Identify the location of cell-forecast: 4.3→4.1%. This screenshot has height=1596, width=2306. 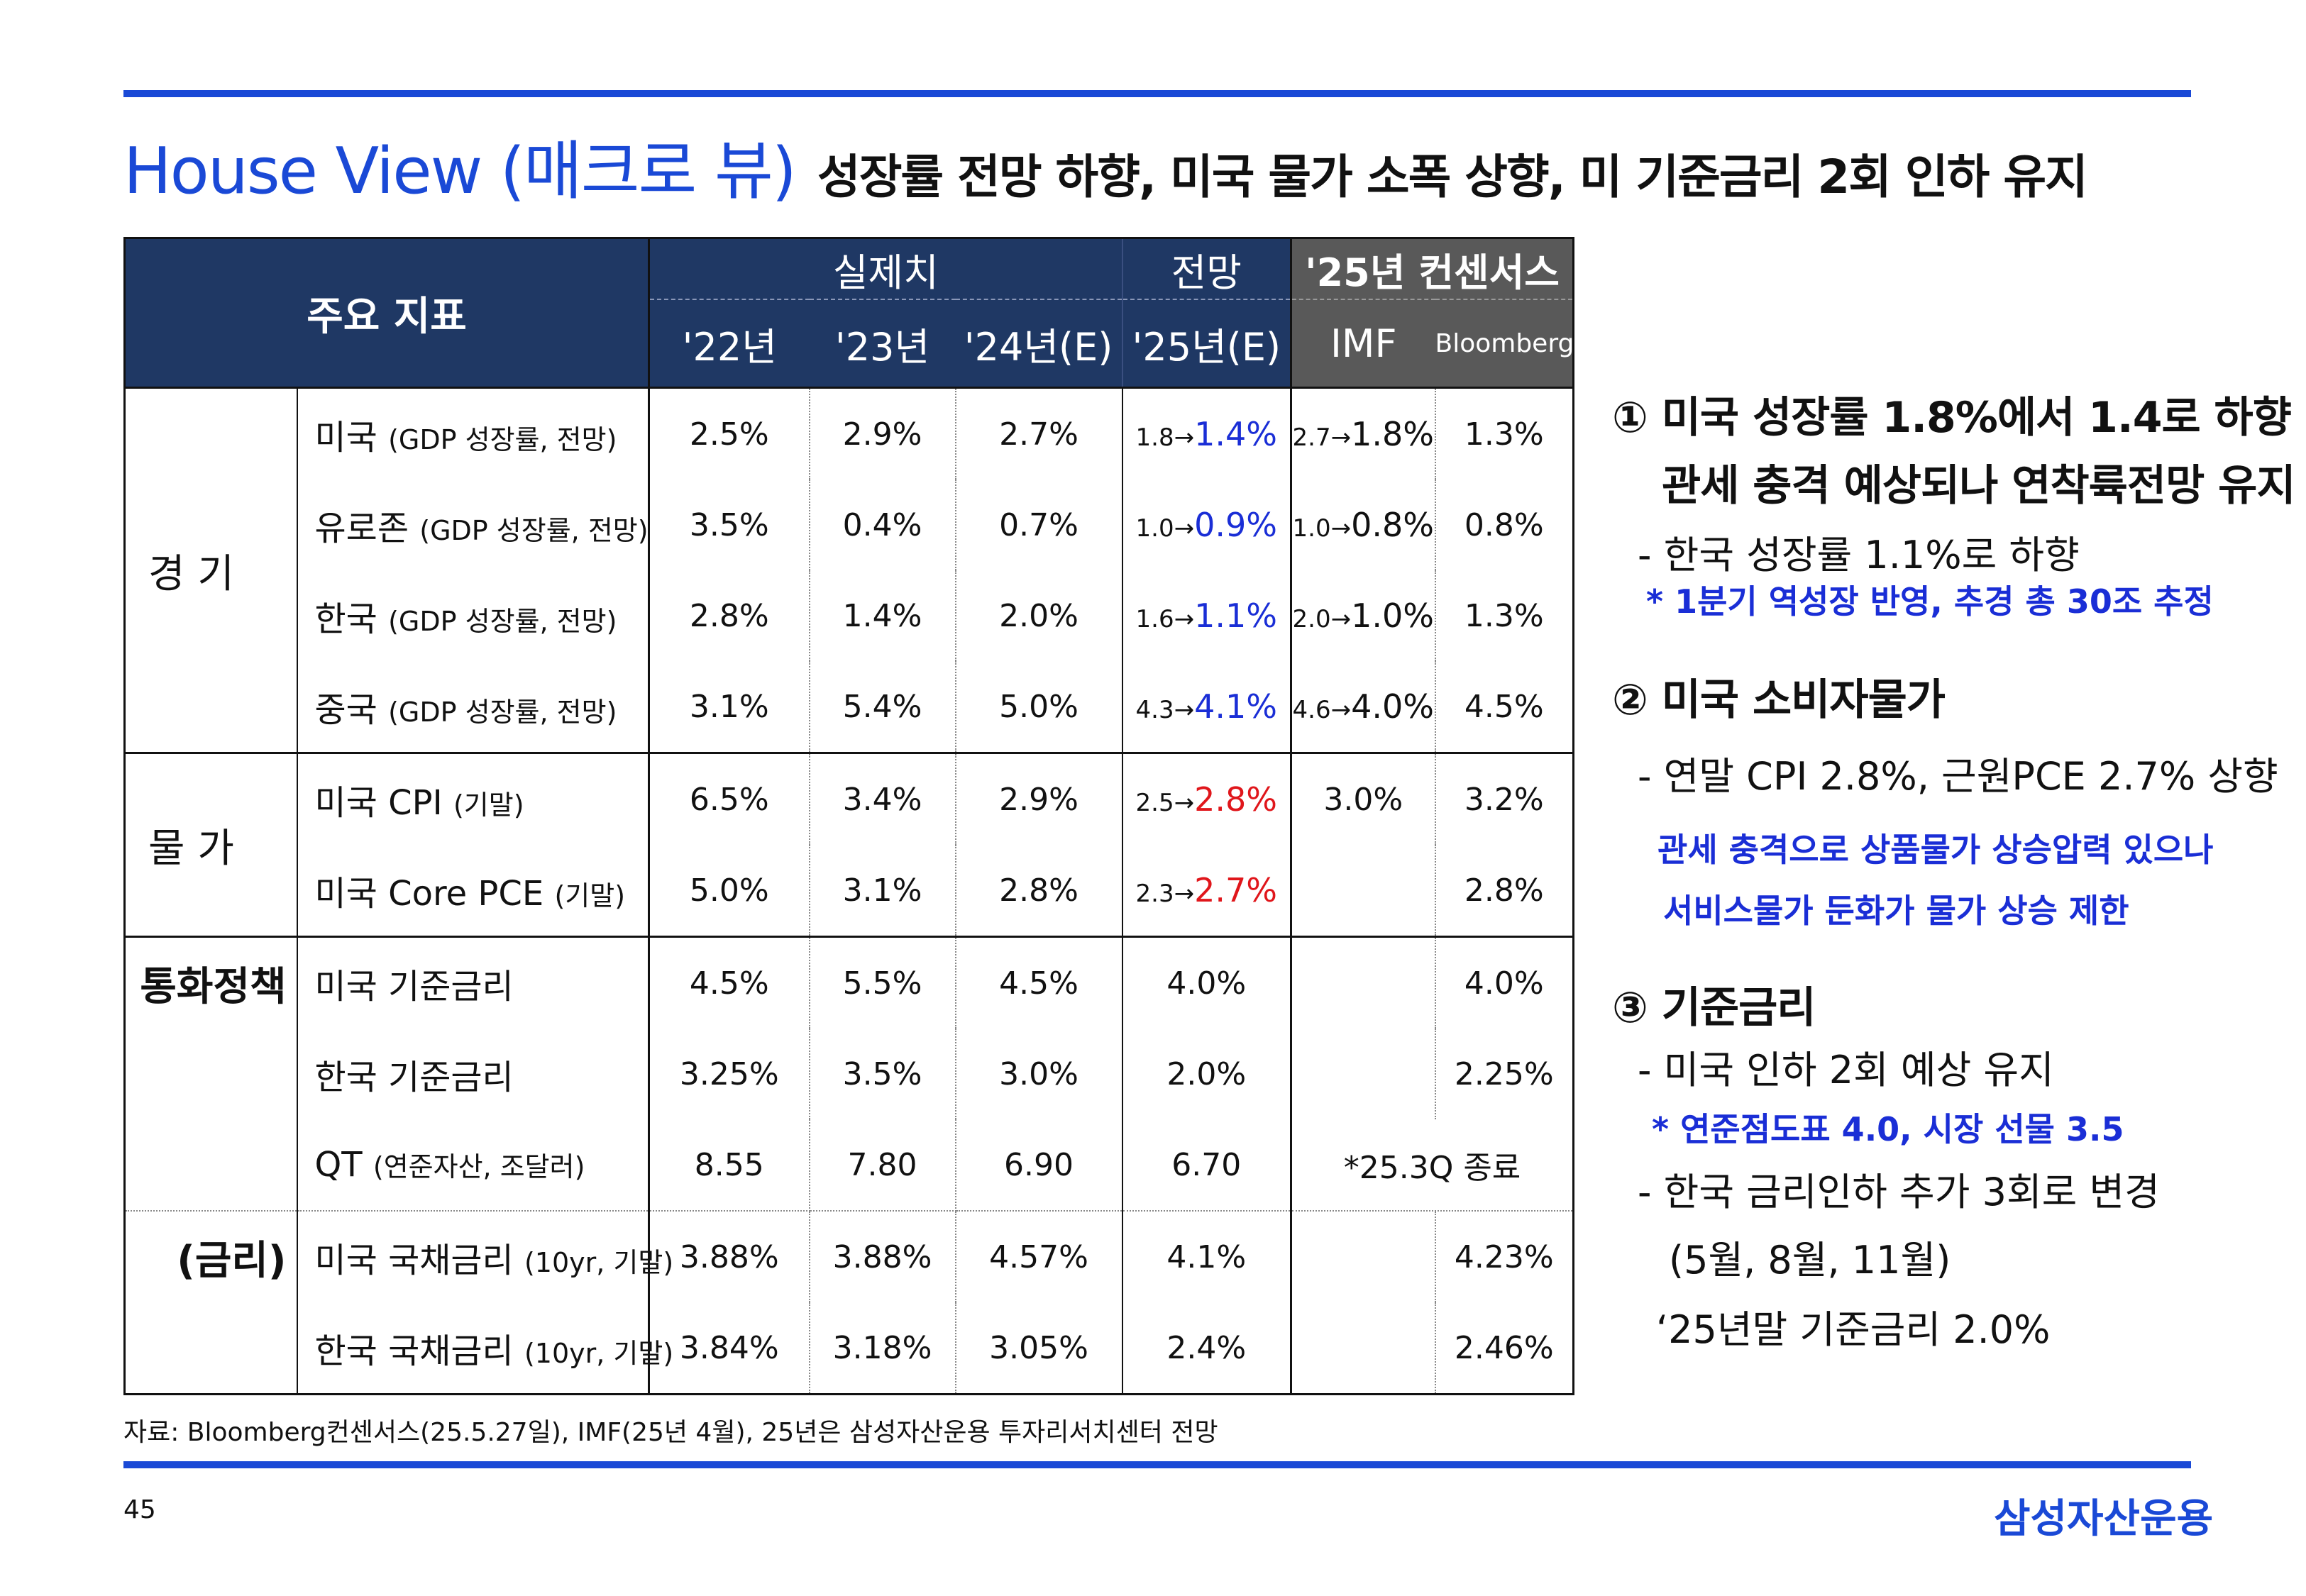
(1206, 707).